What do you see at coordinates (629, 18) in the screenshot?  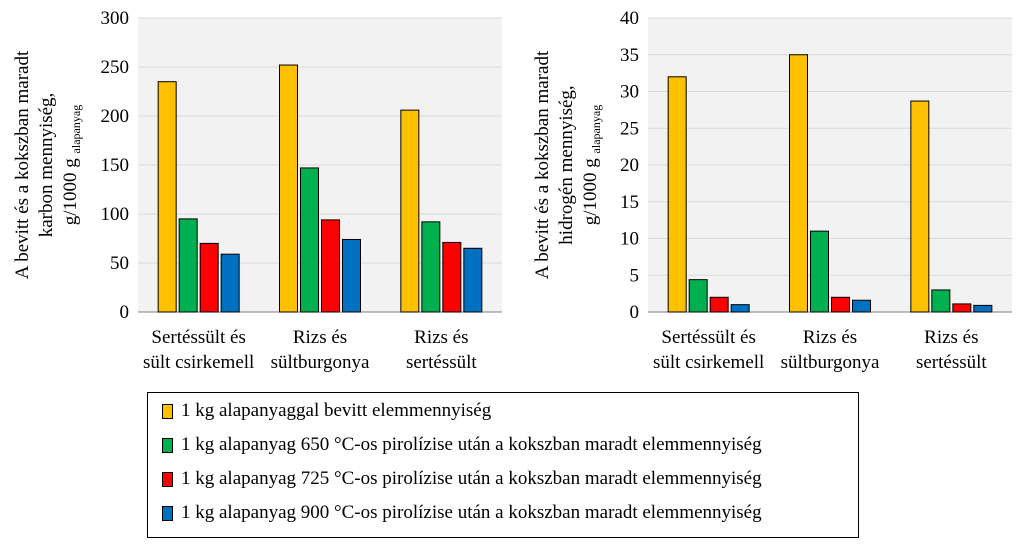 I see `y-tick-label: 40` at bounding box center [629, 18].